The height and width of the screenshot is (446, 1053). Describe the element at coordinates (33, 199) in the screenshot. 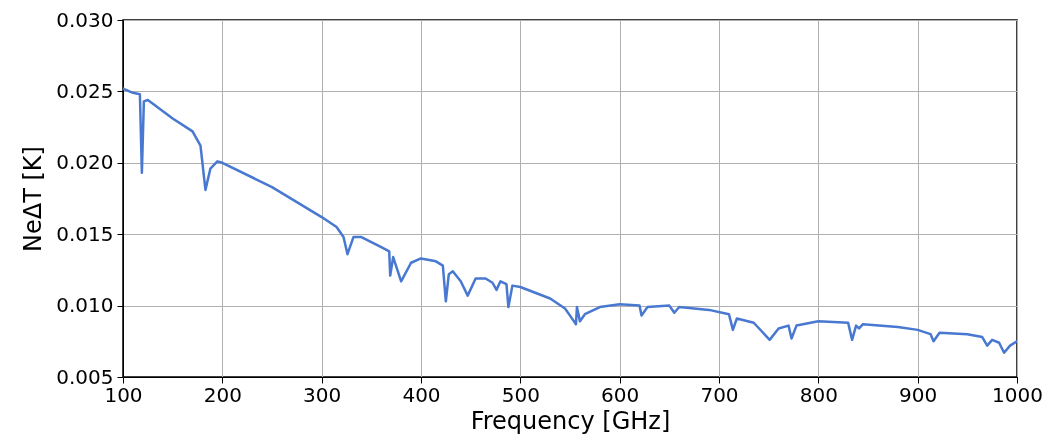

I see `y-axis-title: NeΔT [K]` at that location.